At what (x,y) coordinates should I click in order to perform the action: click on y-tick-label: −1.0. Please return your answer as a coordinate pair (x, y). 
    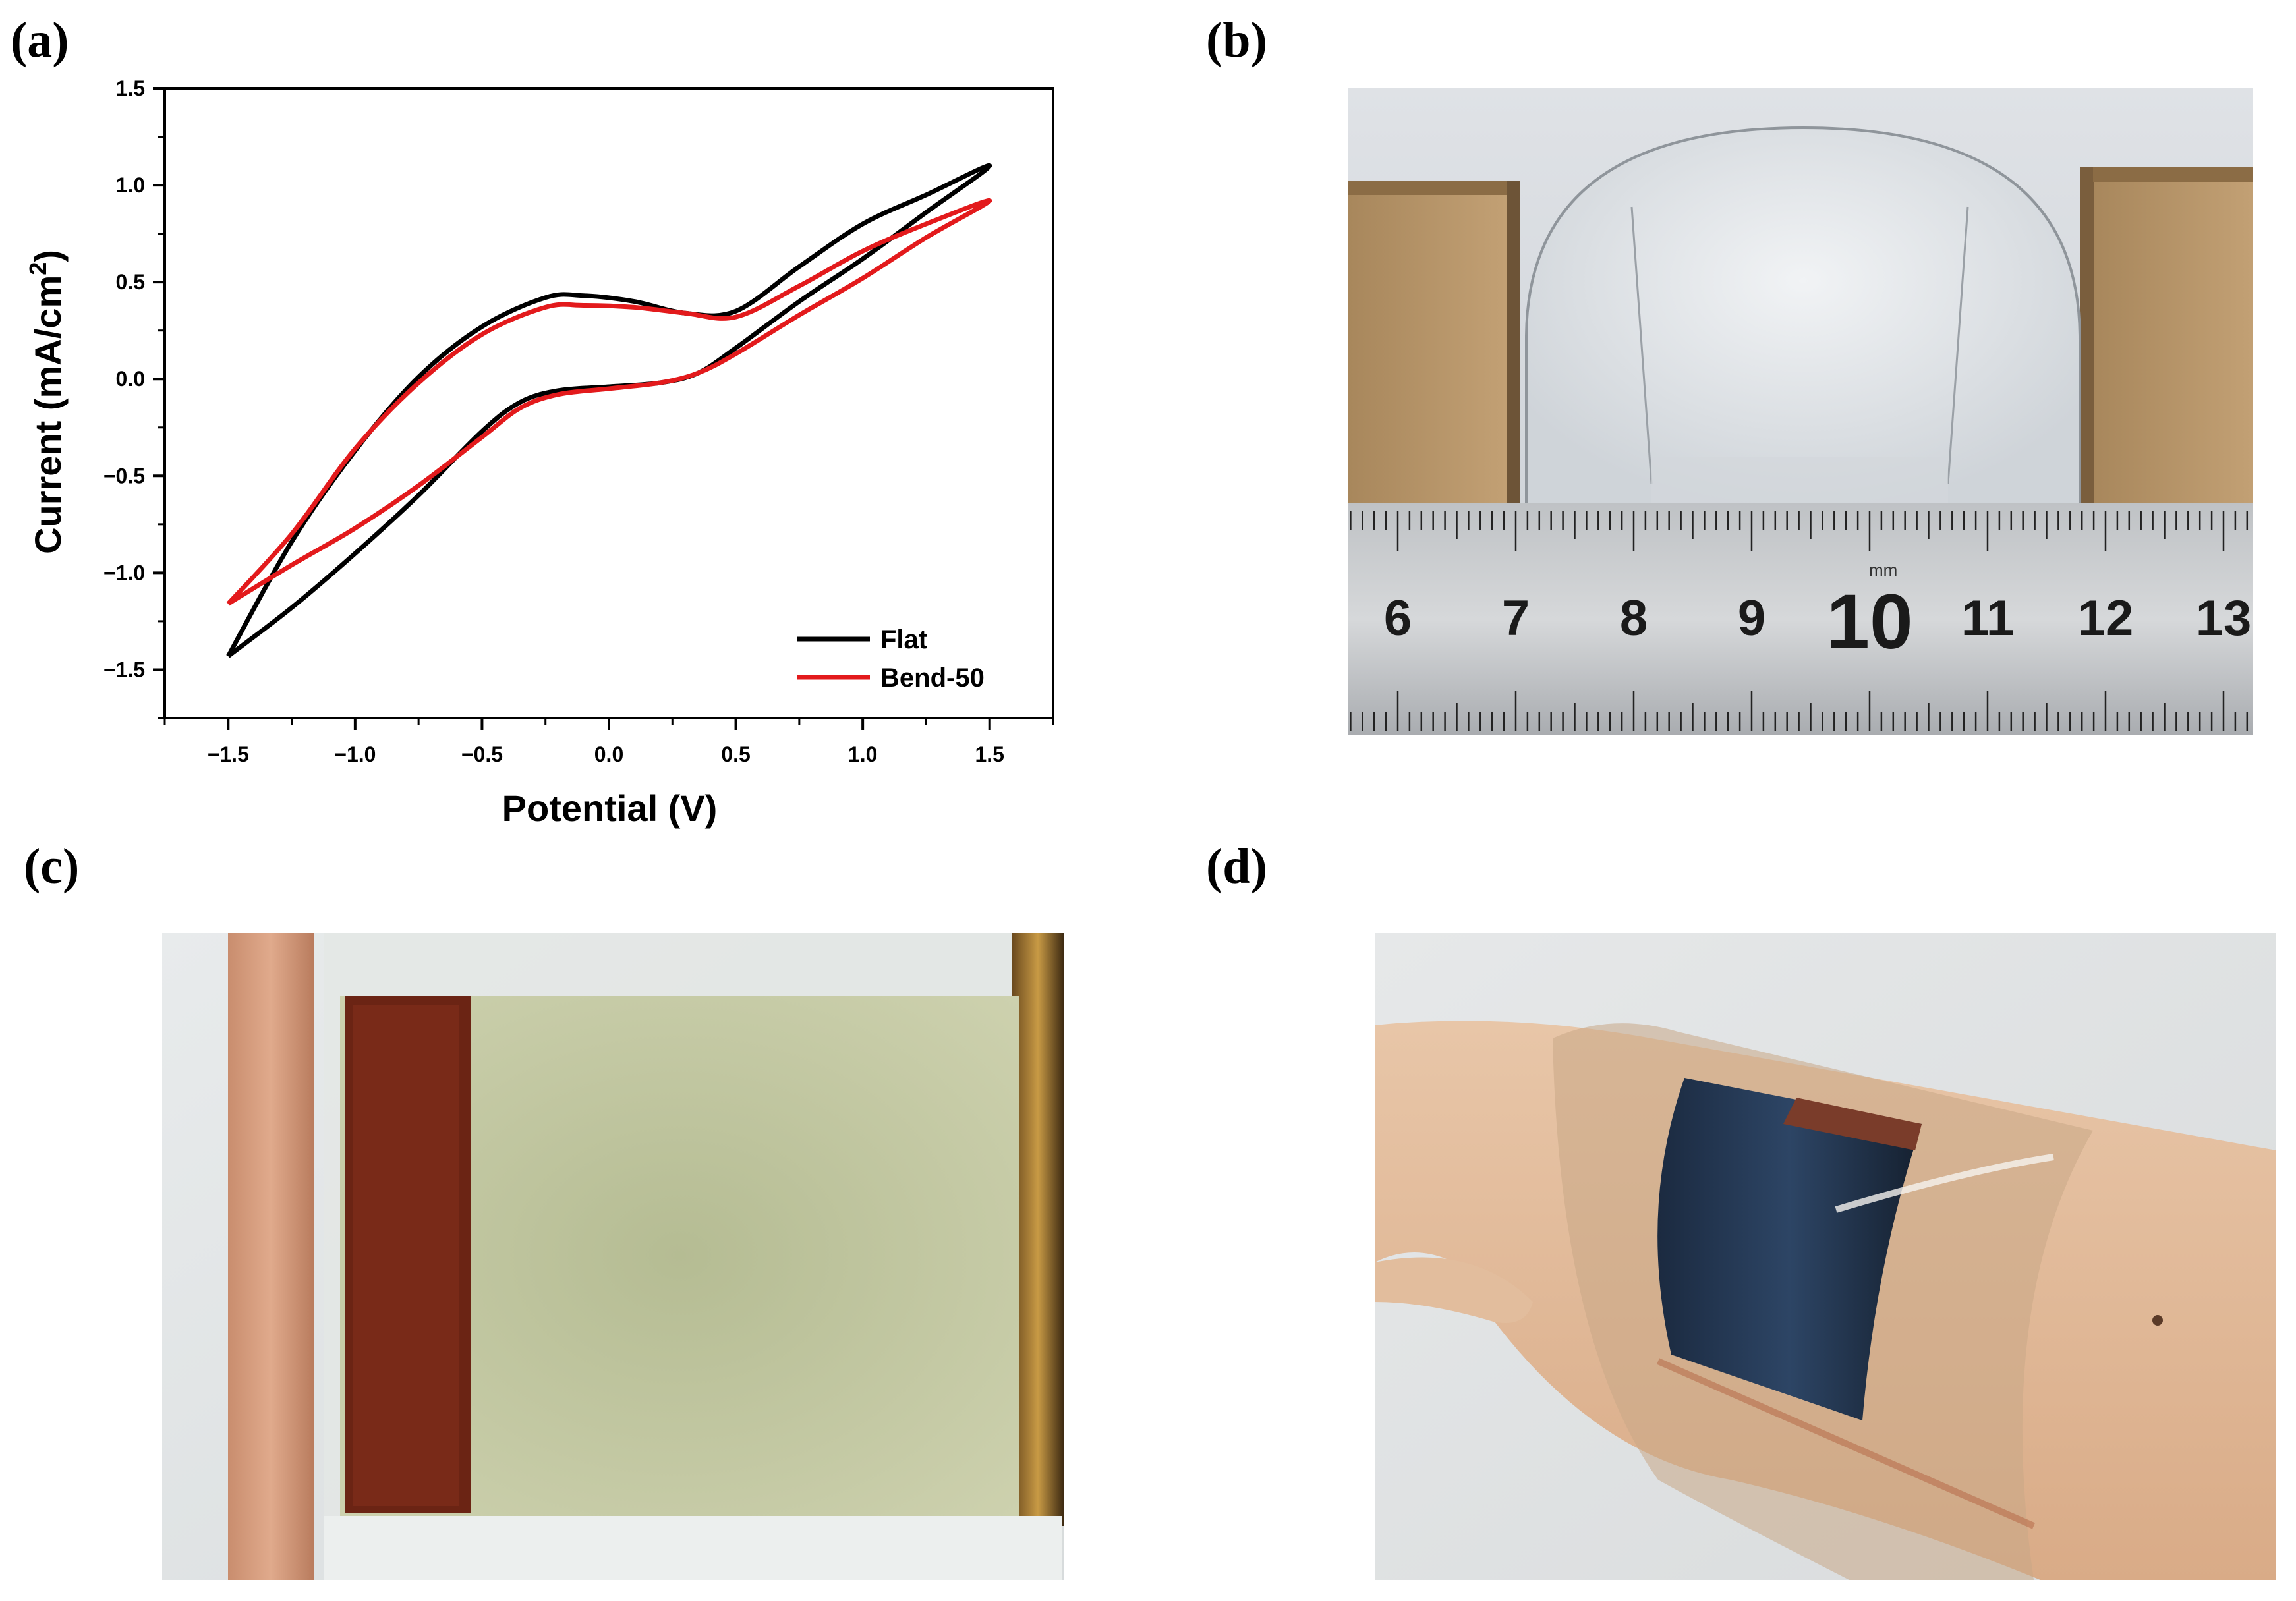
    Looking at the image, I should click on (124, 573).